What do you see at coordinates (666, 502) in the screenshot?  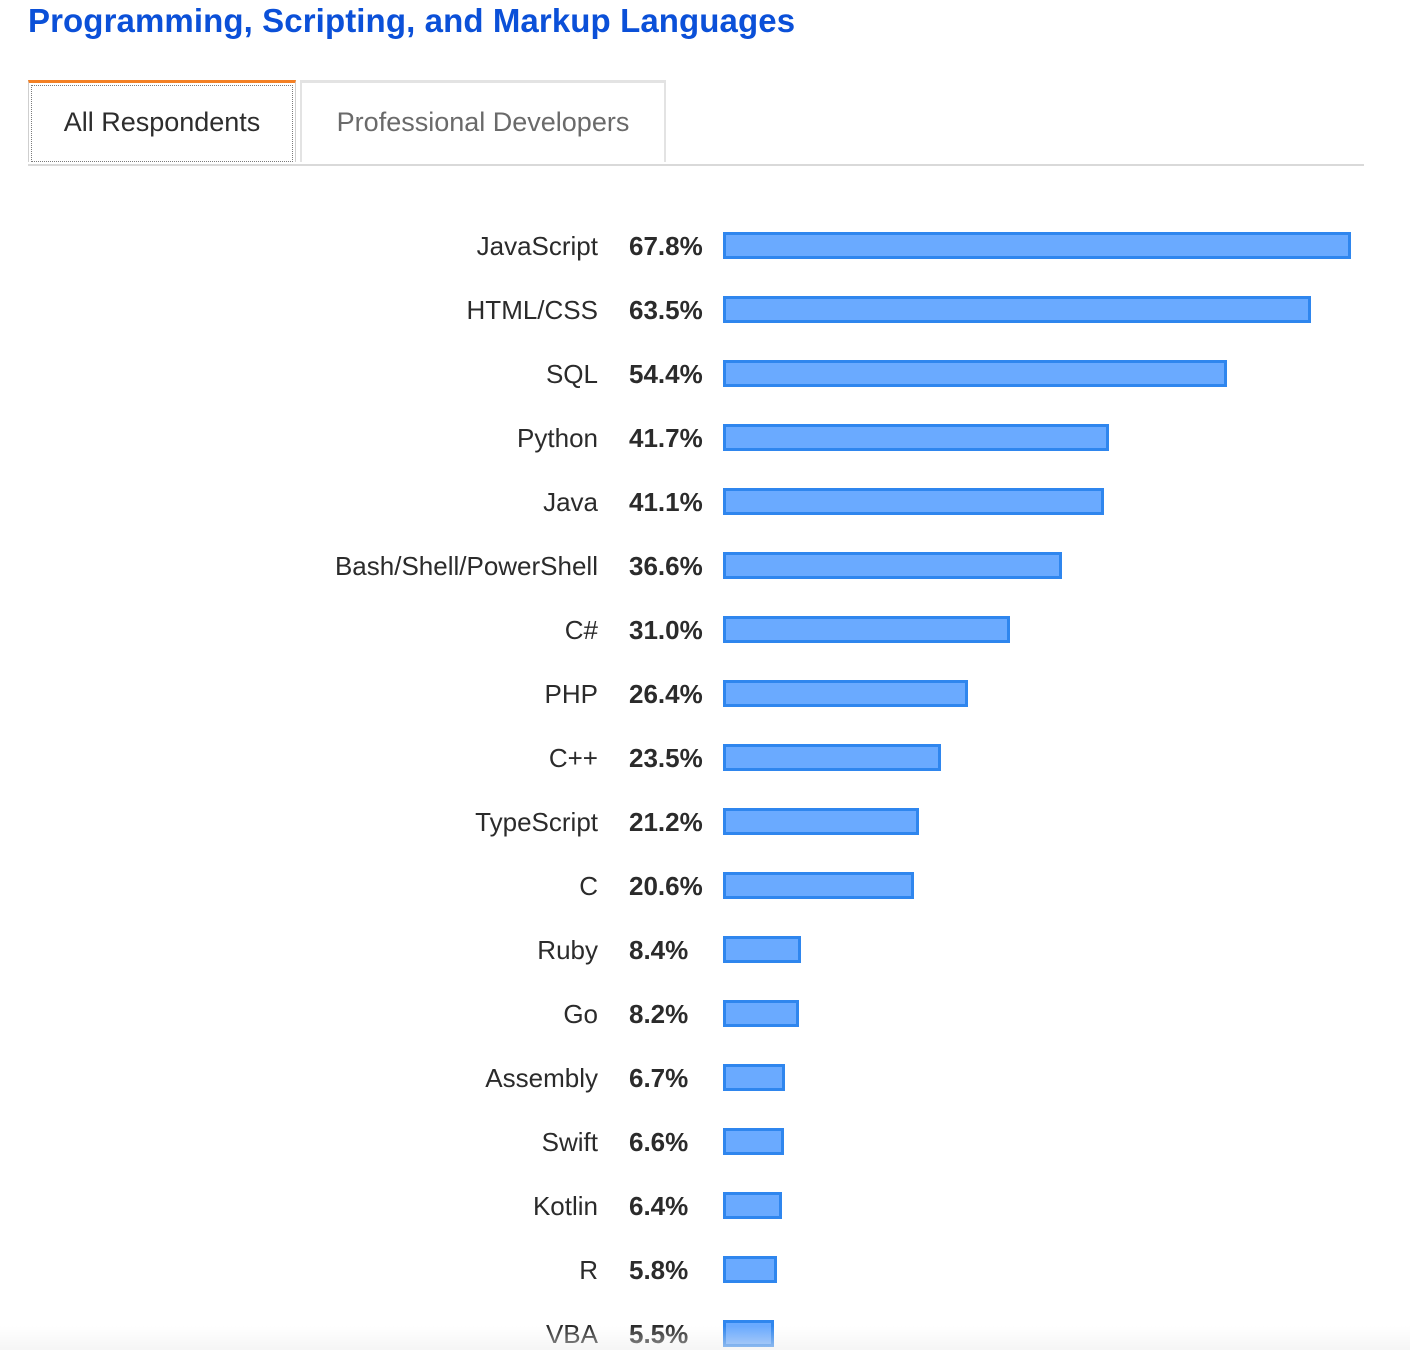 I see `bar-value-label: 41.1%` at bounding box center [666, 502].